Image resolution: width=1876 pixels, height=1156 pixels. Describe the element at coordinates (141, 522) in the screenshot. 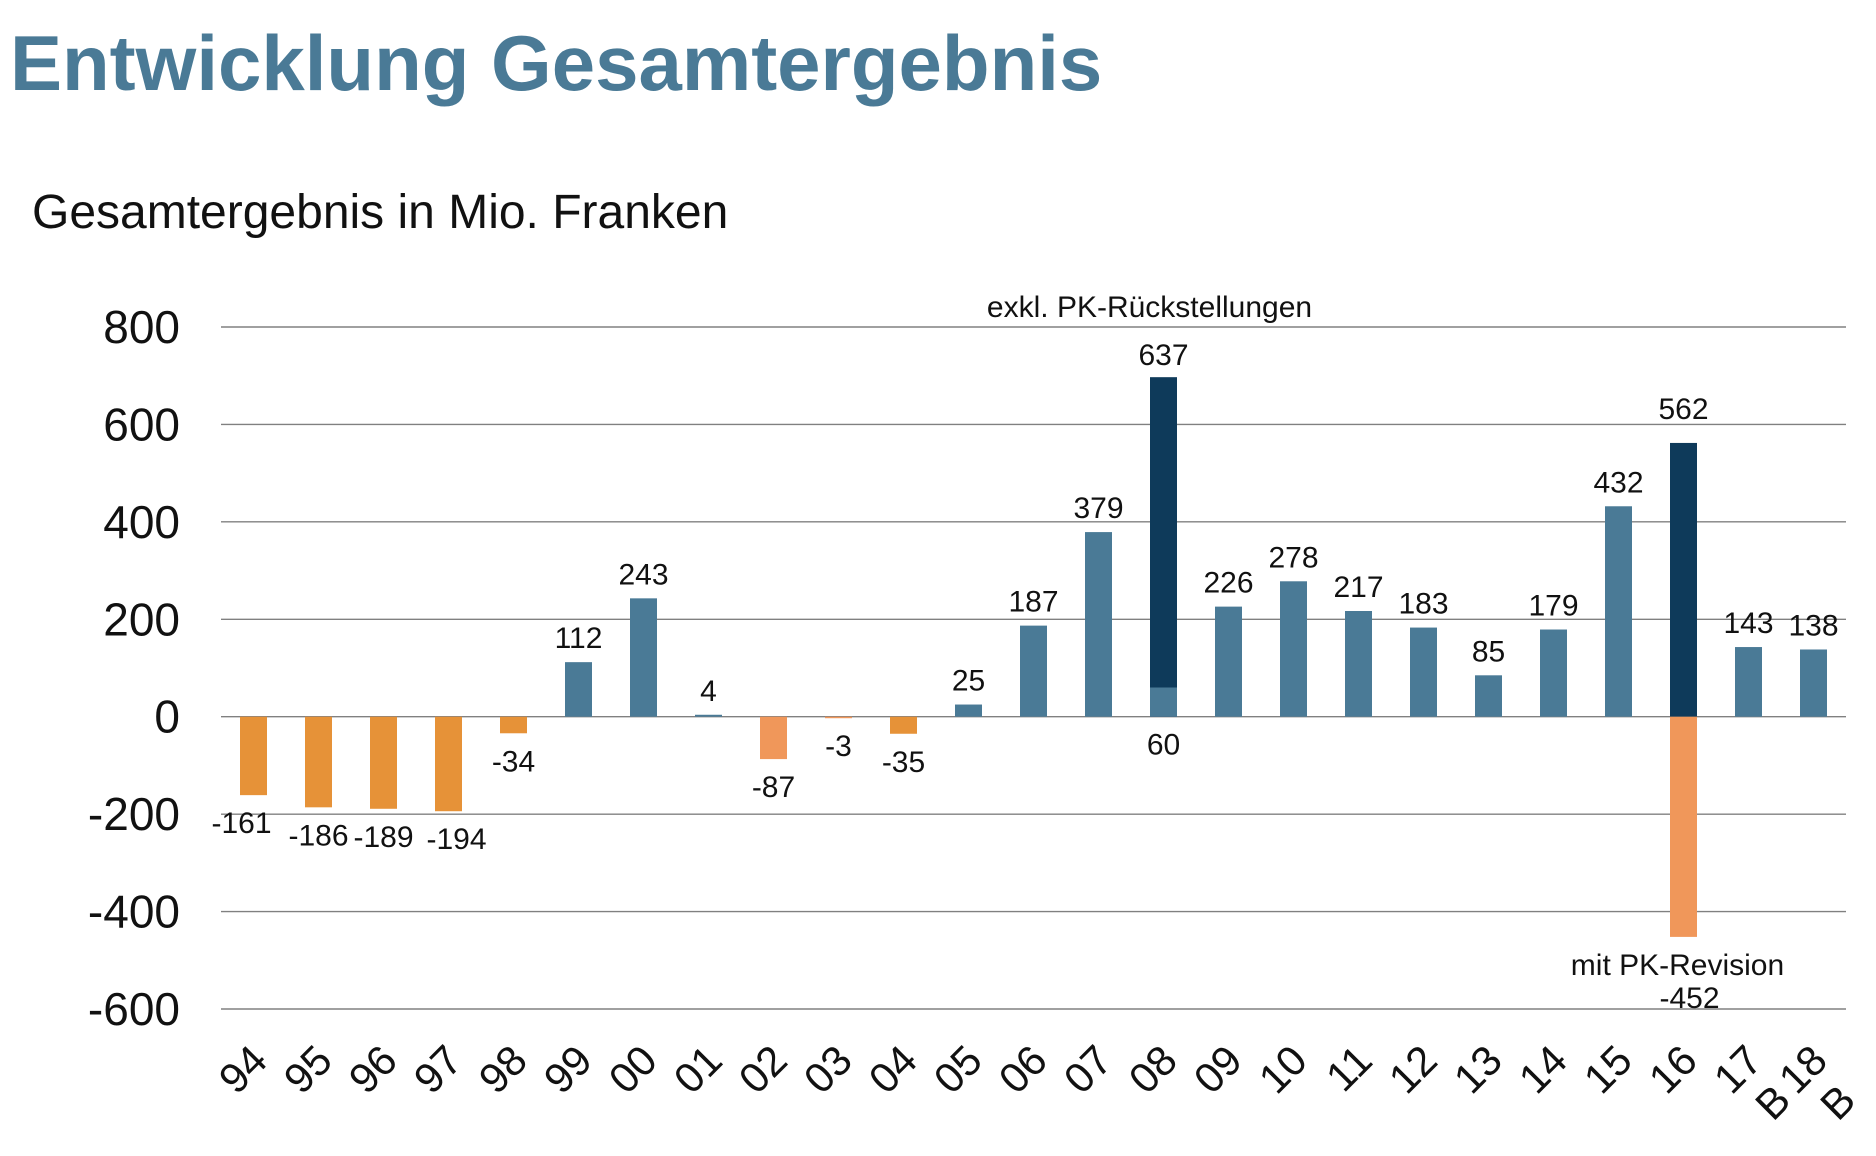

I see `y-tick-label: 400` at that location.